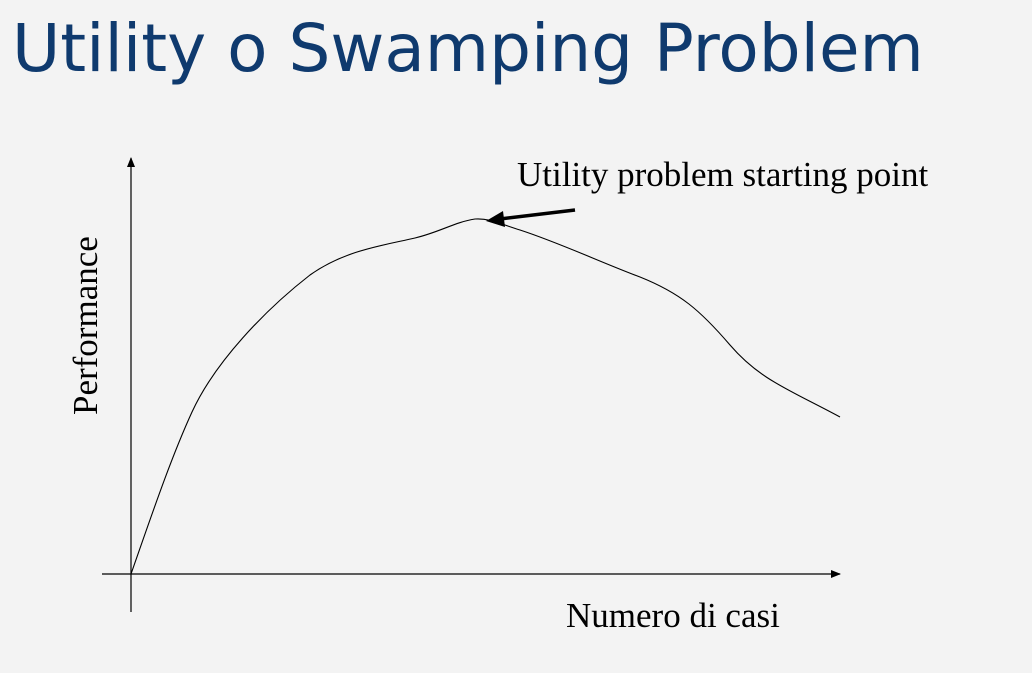 The image size is (1032, 673). I want to click on annotation-label: Utility problem starting point, so click(722, 174).